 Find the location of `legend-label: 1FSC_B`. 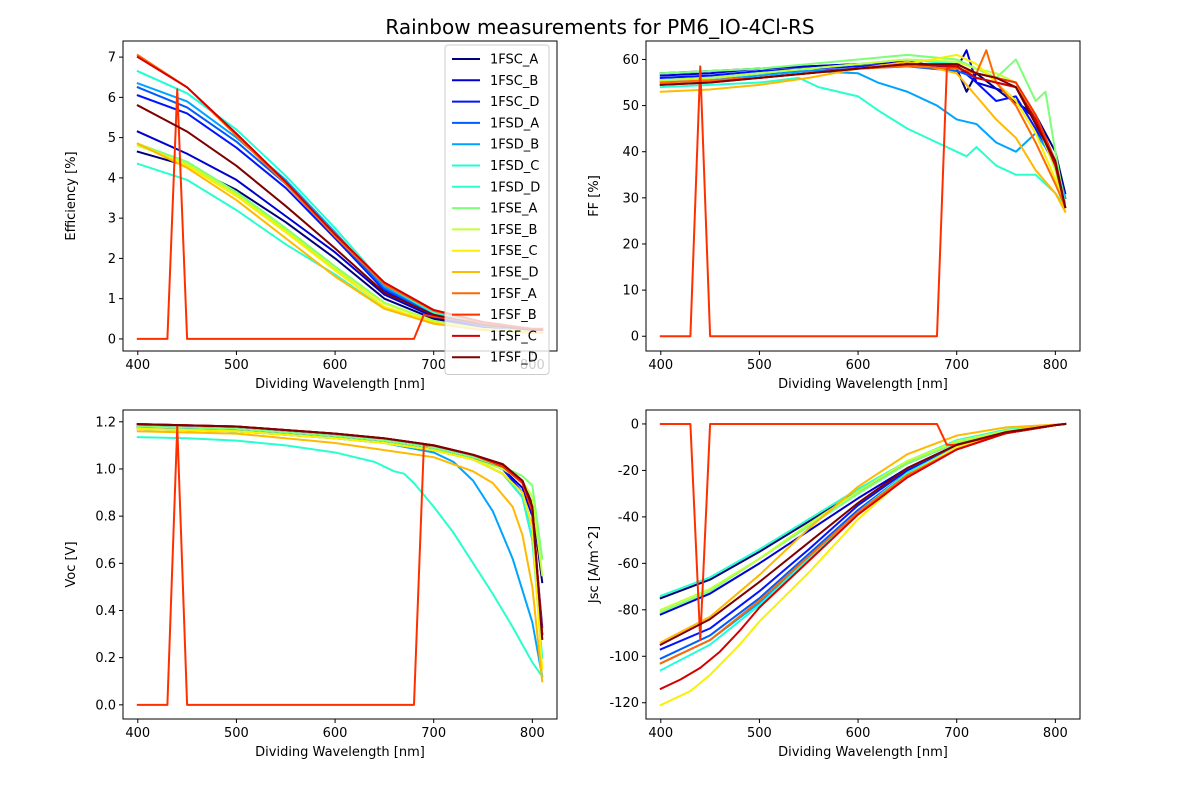

legend-label: 1FSC_B is located at coordinates (514, 81).